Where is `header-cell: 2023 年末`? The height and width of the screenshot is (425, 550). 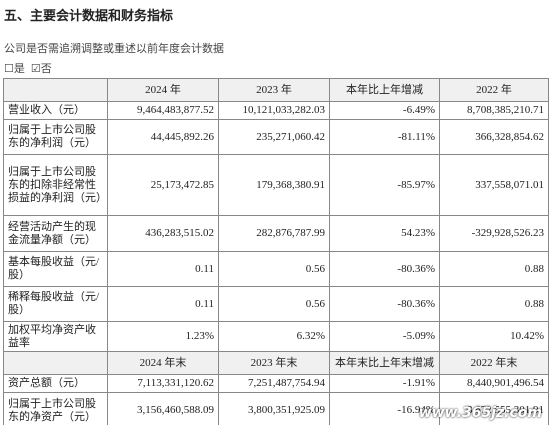
header-cell: 2023 年末 is located at coordinates (274, 363).